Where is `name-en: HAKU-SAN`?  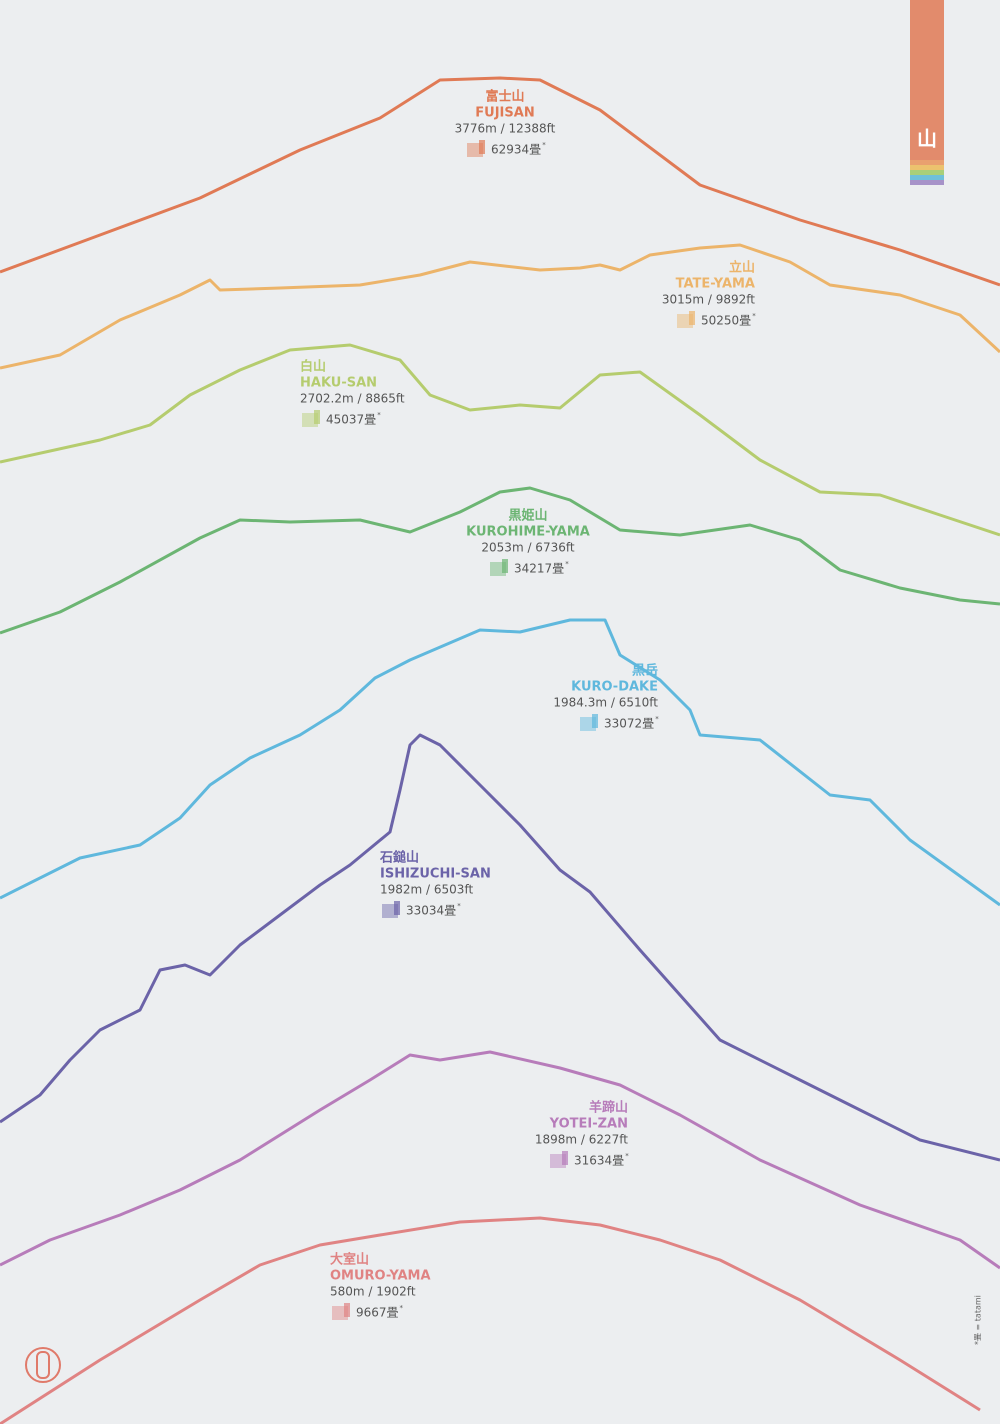 name-en: HAKU-SAN is located at coordinates (338, 383).